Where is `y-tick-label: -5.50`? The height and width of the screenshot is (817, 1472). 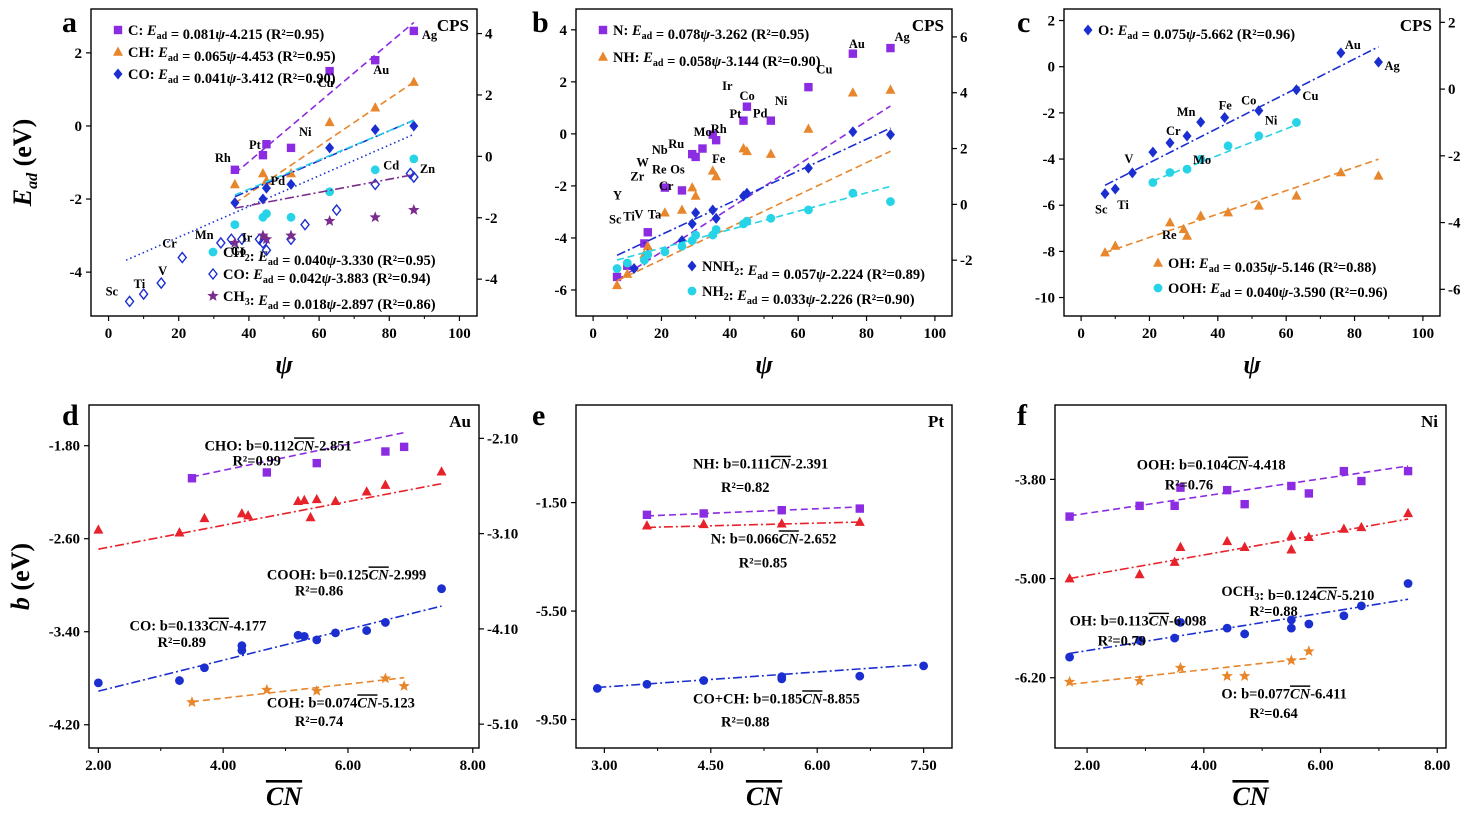 y-tick-label: -5.50 is located at coordinates (551, 612).